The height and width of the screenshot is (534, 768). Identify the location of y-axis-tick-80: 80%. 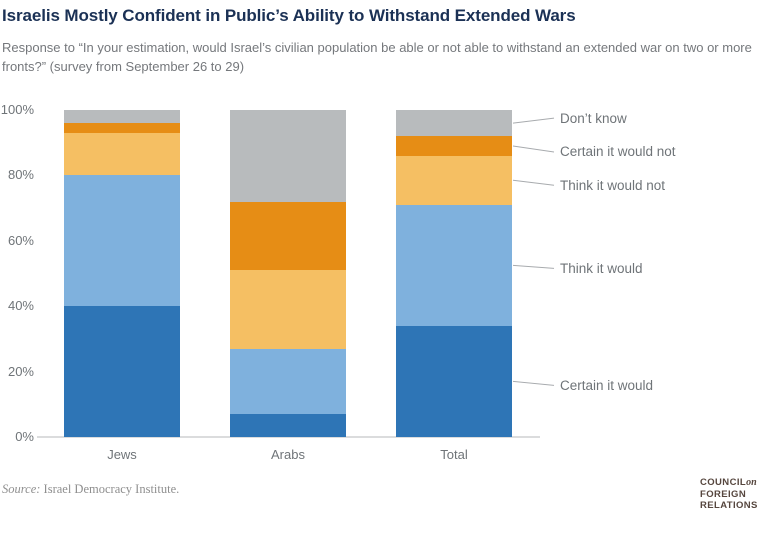
(20, 175).